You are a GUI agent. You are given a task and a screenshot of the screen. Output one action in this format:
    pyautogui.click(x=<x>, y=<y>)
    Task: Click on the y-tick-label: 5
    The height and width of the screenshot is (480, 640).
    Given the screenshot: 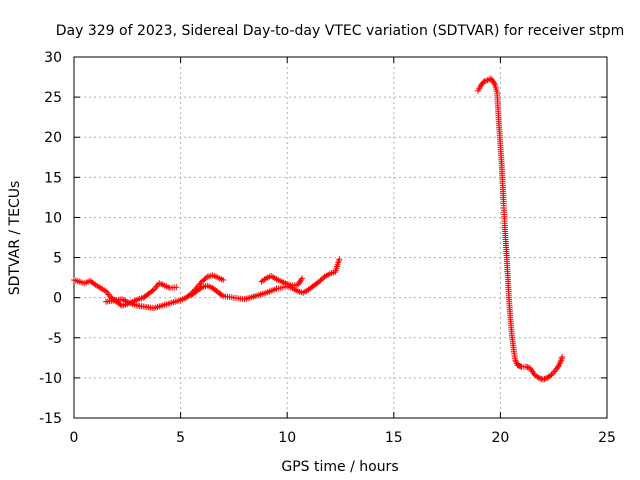 What is the action you would take?
    pyautogui.click(x=57, y=259)
    